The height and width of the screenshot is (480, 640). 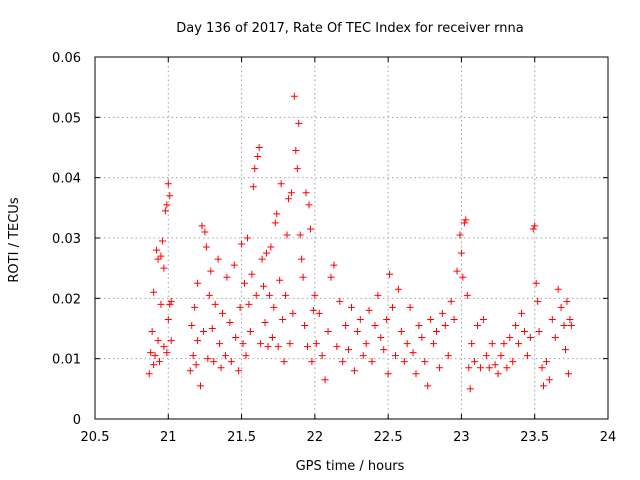 What do you see at coordinates (66, 179) in the screenshot?
I see `y-tick-label: 0.04` at bounding box center [66, 179].